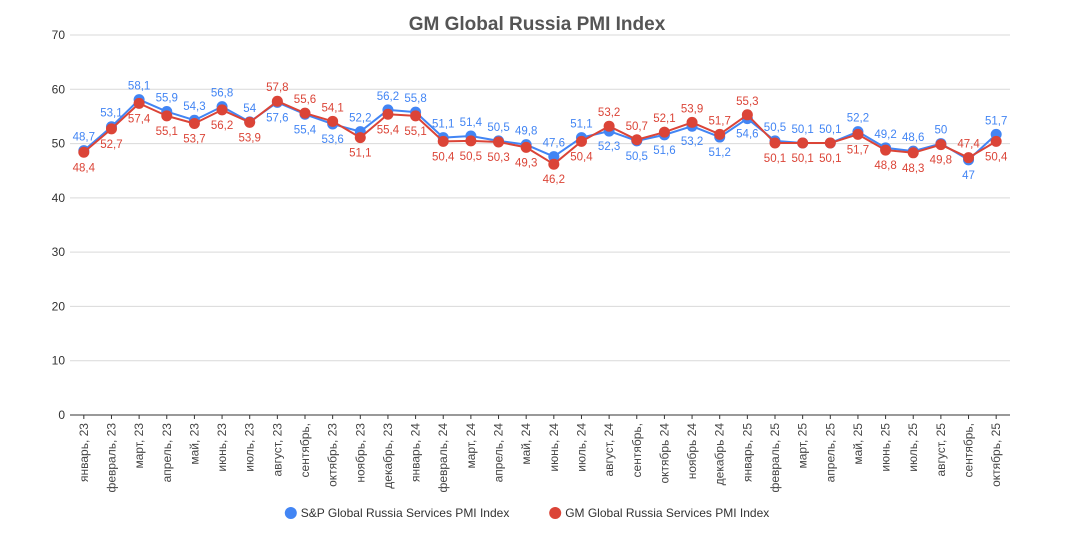 Image resolution: width=1075 pixels, height=550 pixels. I want to click on x-tick-label: август, 24, so click(609, 450).